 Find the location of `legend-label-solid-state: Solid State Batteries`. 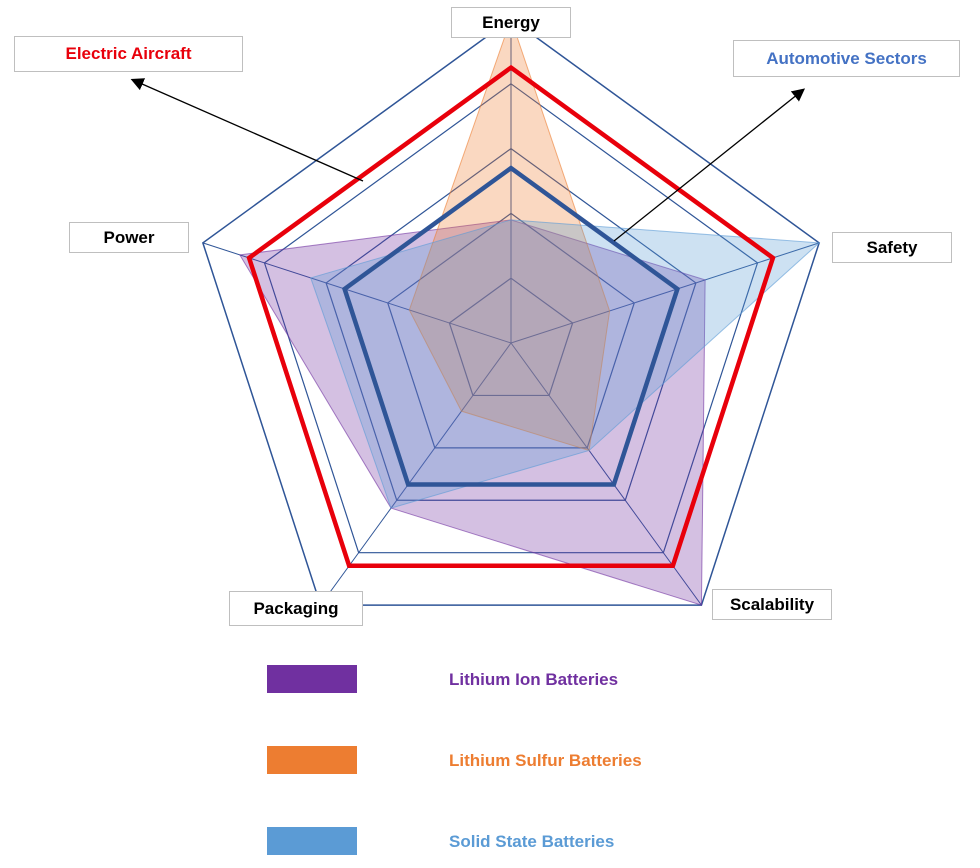

legend-label-solid-state: Solid State Batteries is located at coordinates (532, 841).